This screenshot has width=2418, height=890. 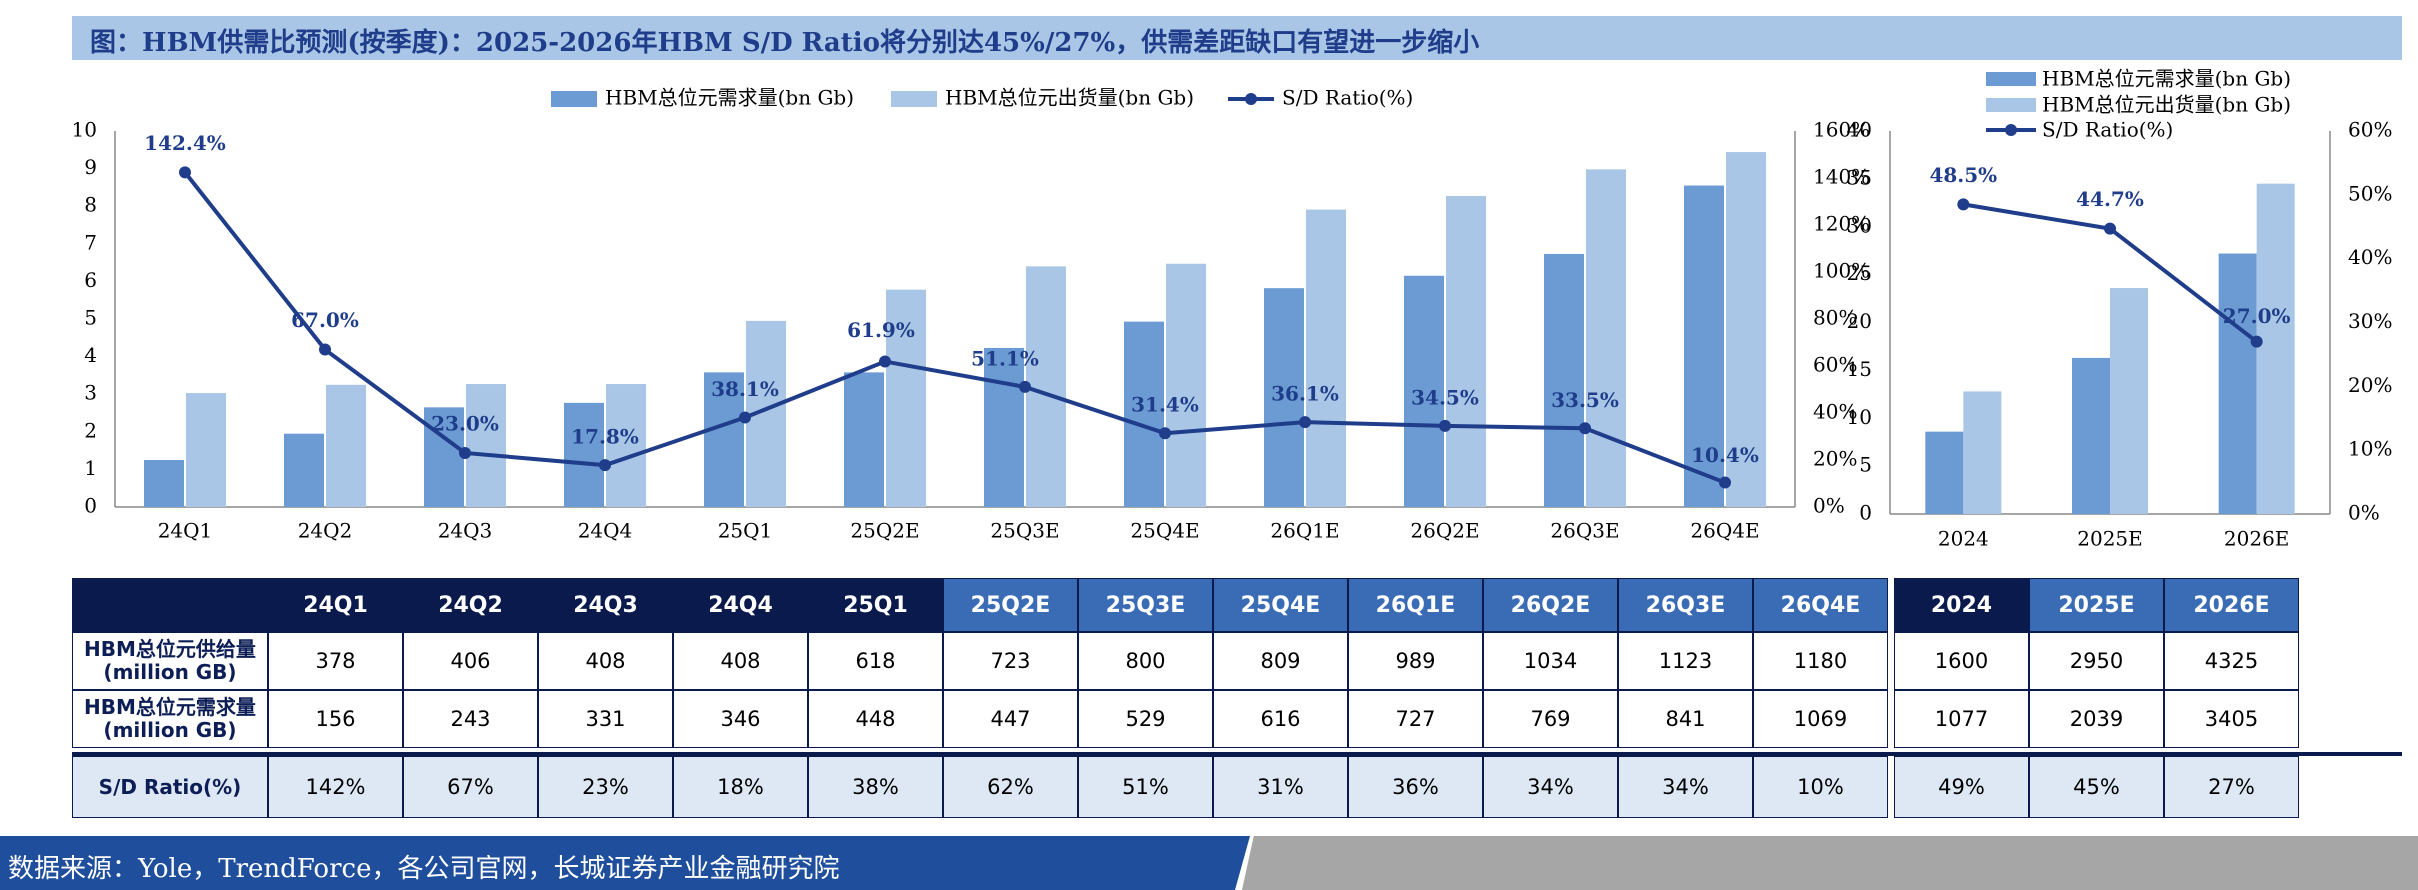 I want to click on table-header-cell: 26Q1E, so click(x=1415, y=605).